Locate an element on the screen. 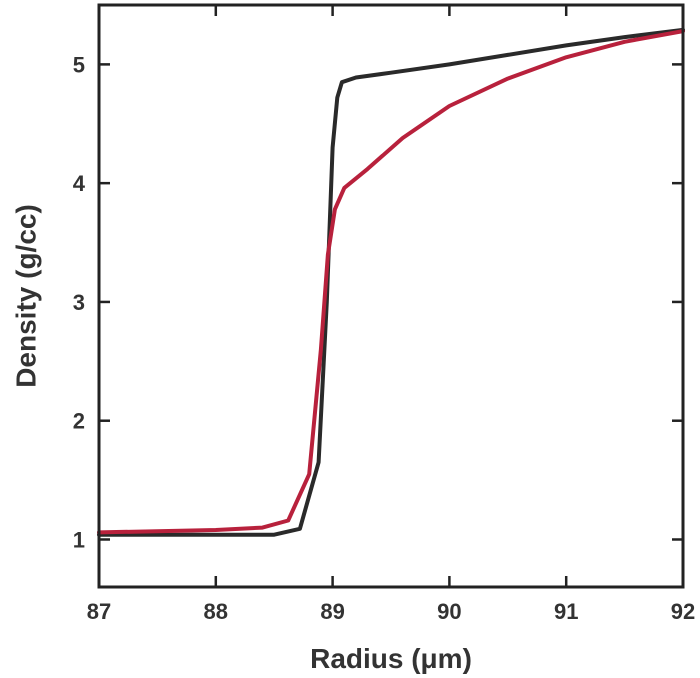  y-tick-label: 5 is located at coordinates (79, 64).